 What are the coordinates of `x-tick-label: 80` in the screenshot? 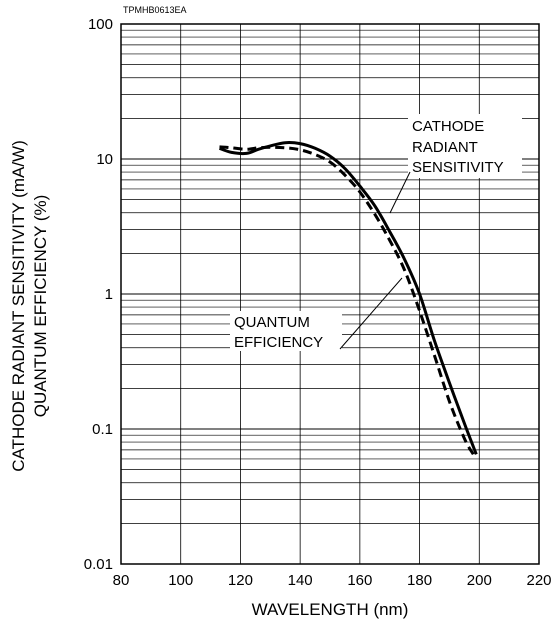 It's located at (121, 580).